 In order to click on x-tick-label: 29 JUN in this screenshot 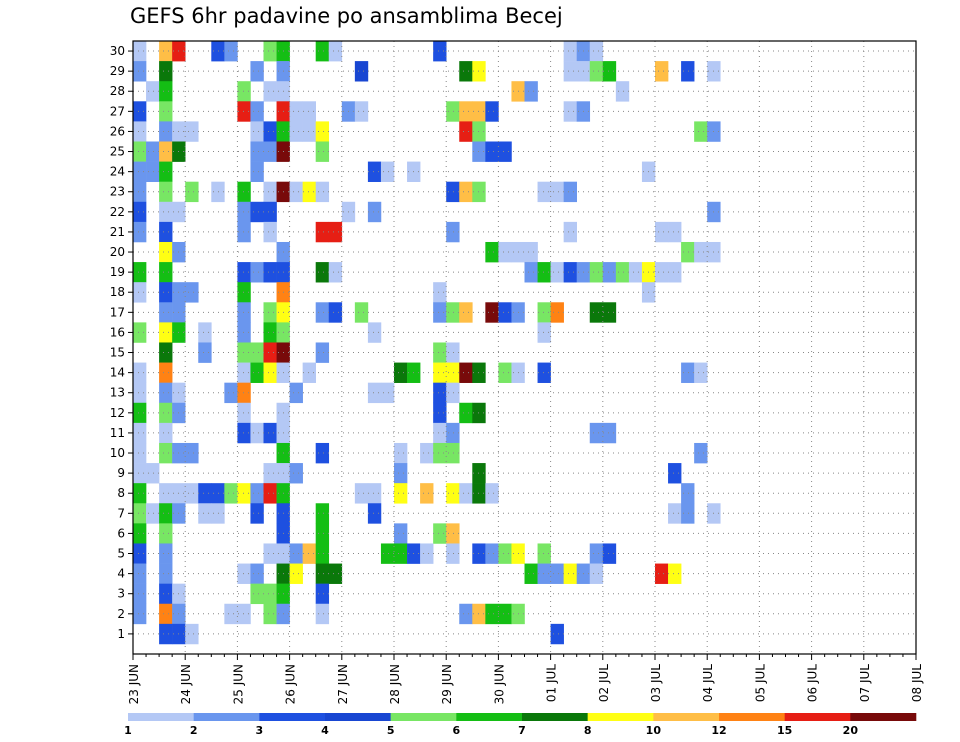, I will do `click(447, 684)`.